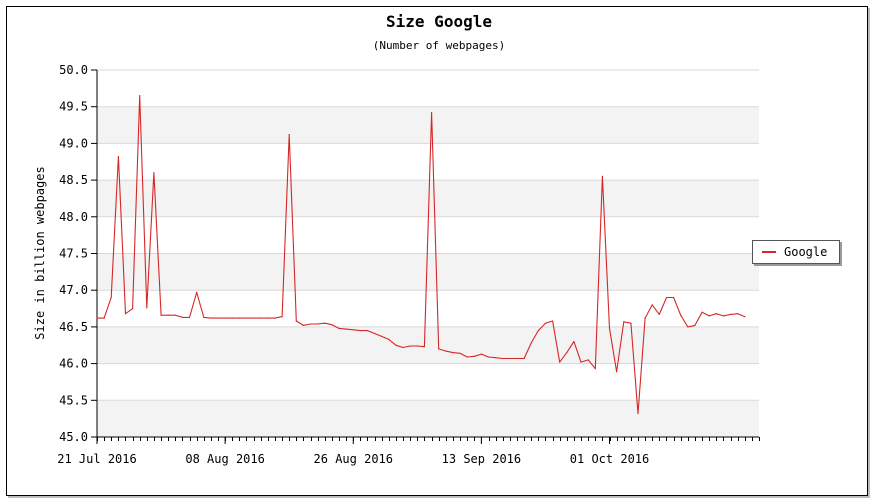 The image size is (873, 503). What do you see at coordinates (73, 400) in the screenshot?
I see `y-tick-label: 45.5` at bounding box center [73, 400].